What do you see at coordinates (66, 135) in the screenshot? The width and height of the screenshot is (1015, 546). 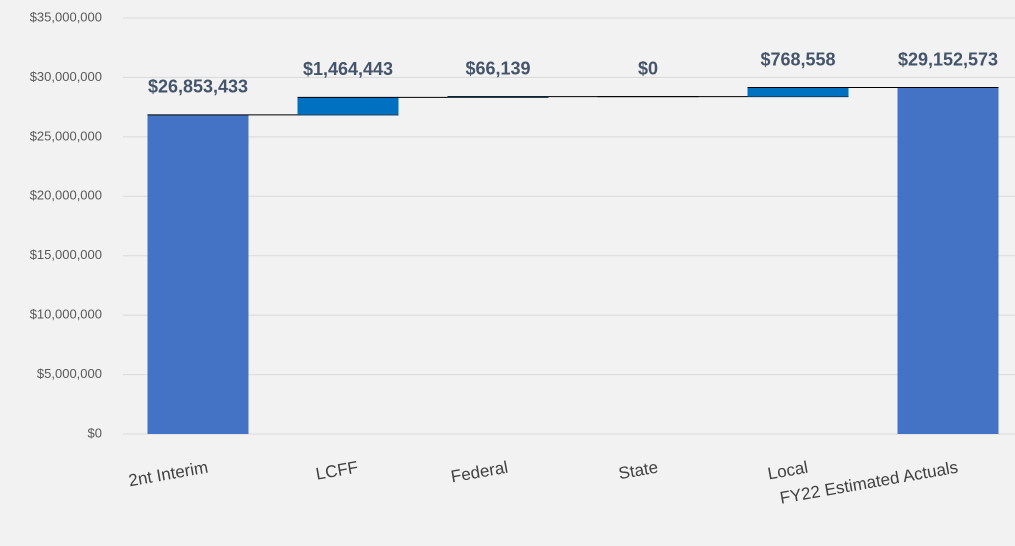 I see `y-tick-label: $25,000,000` at bounding box center [66, 135].